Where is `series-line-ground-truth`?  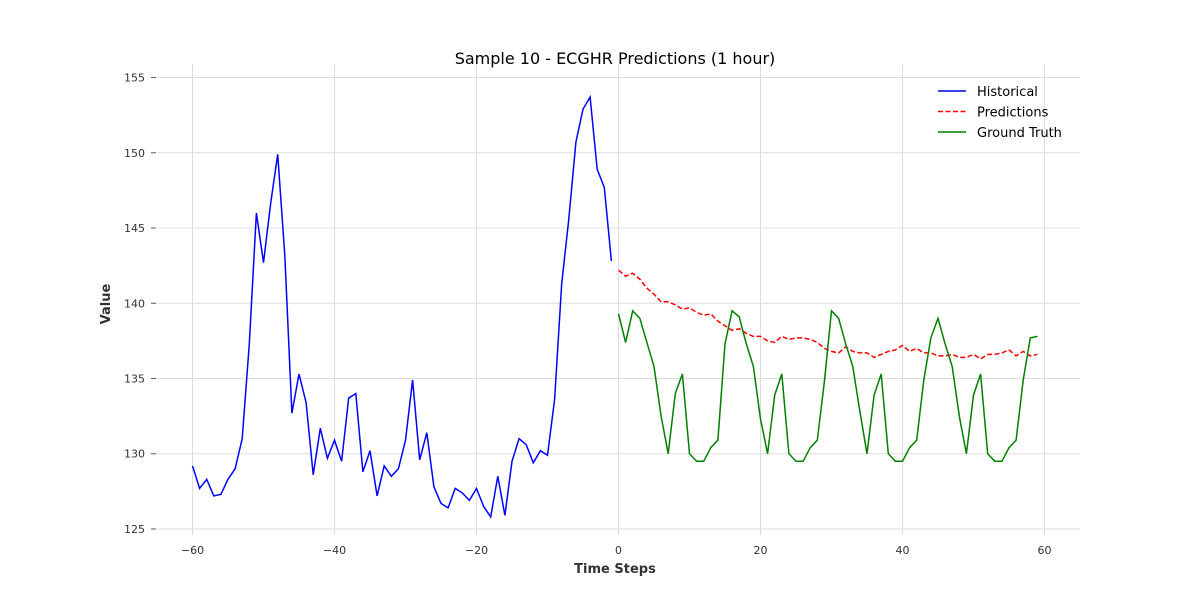 series-line-ground-truth is located at coordinates (827, 386).